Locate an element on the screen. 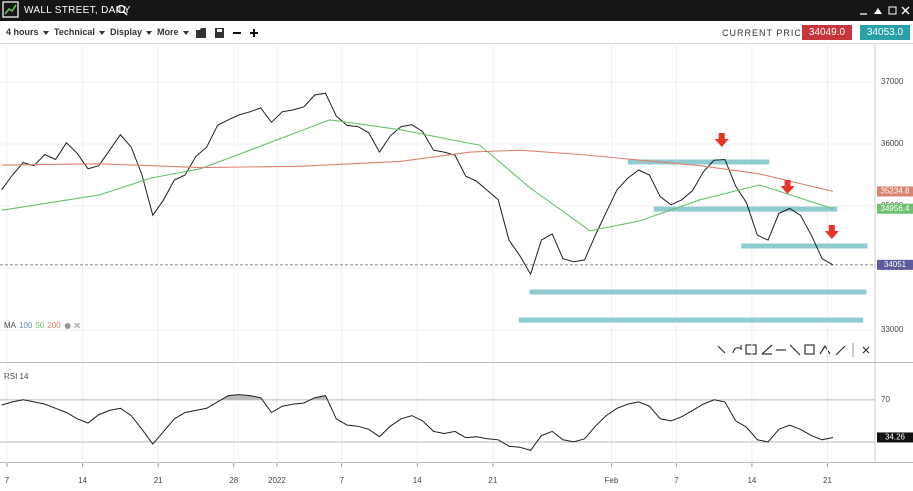 This screenshot has width=913, height=491. price-line is located at coordinates (417, 422).